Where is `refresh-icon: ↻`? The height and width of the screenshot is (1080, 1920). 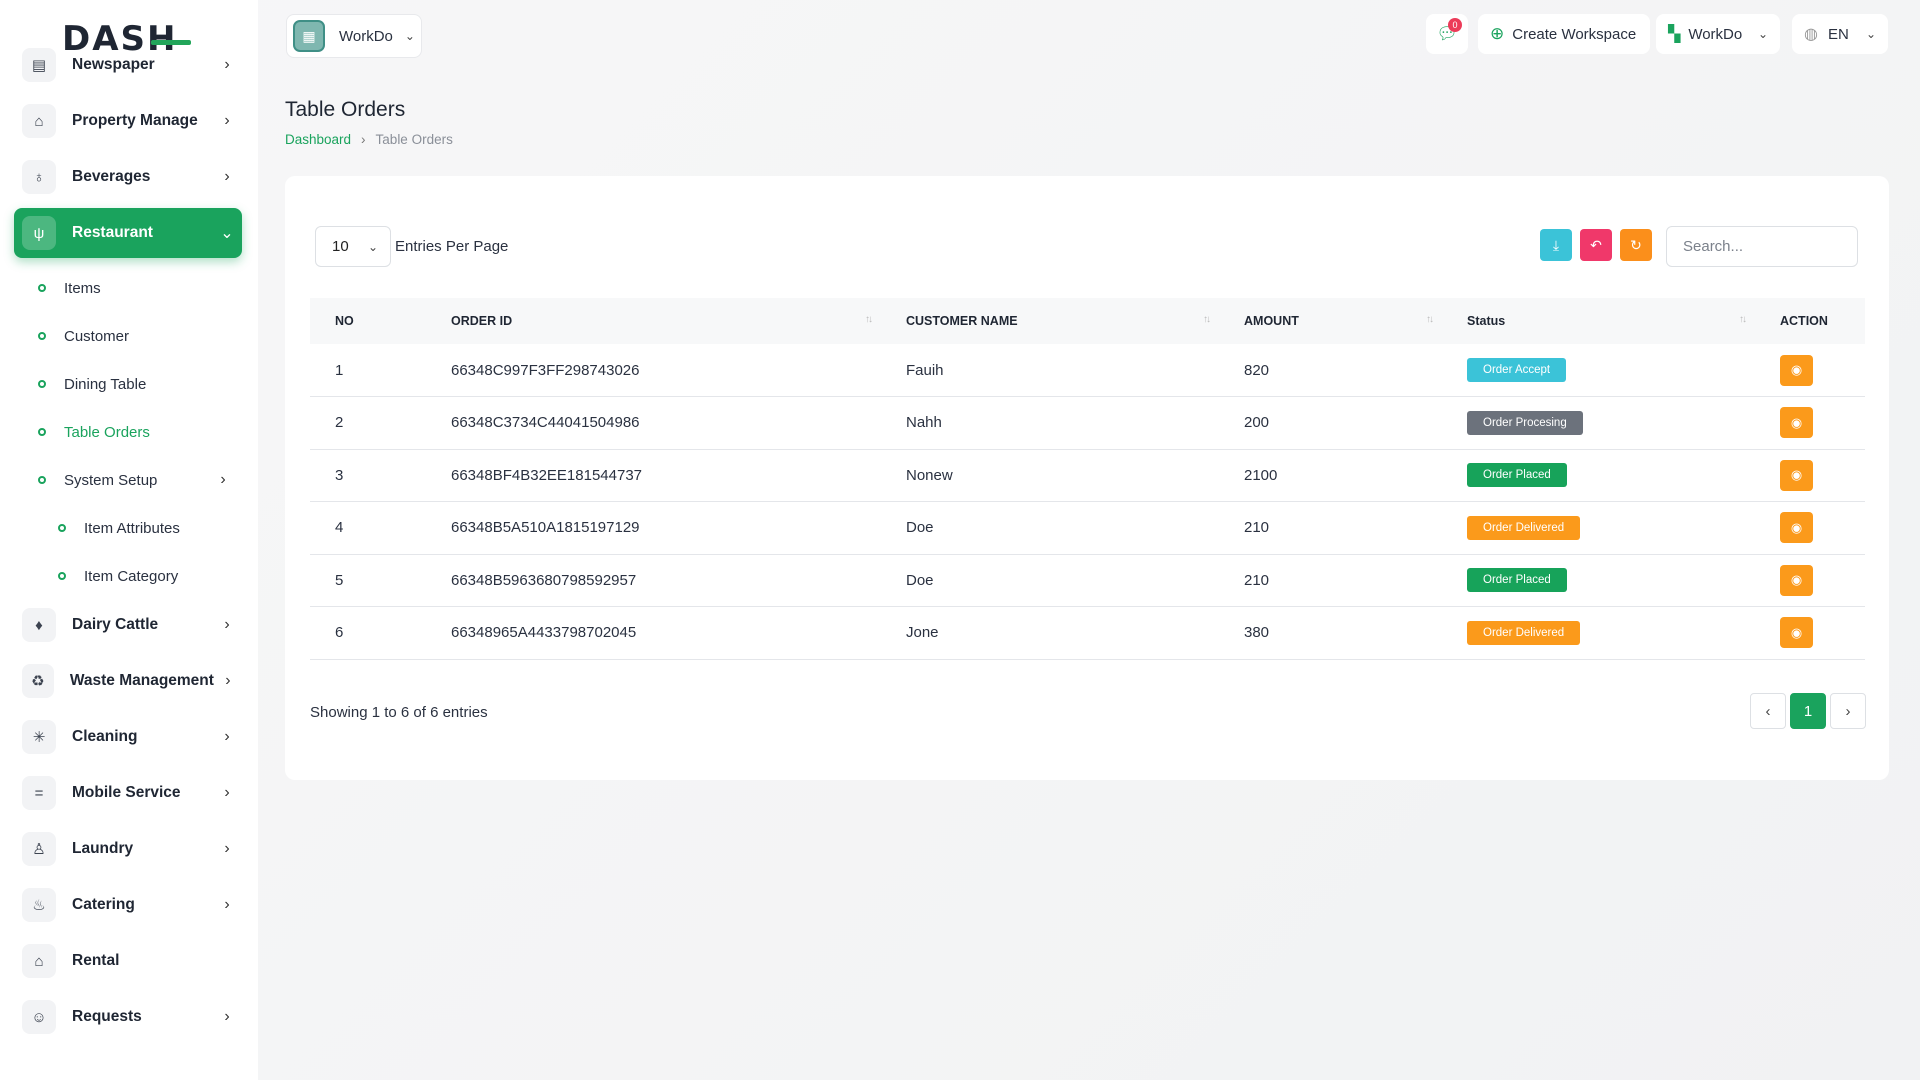
refresh-icon: ↻ is located at coordinates (1636, 244).